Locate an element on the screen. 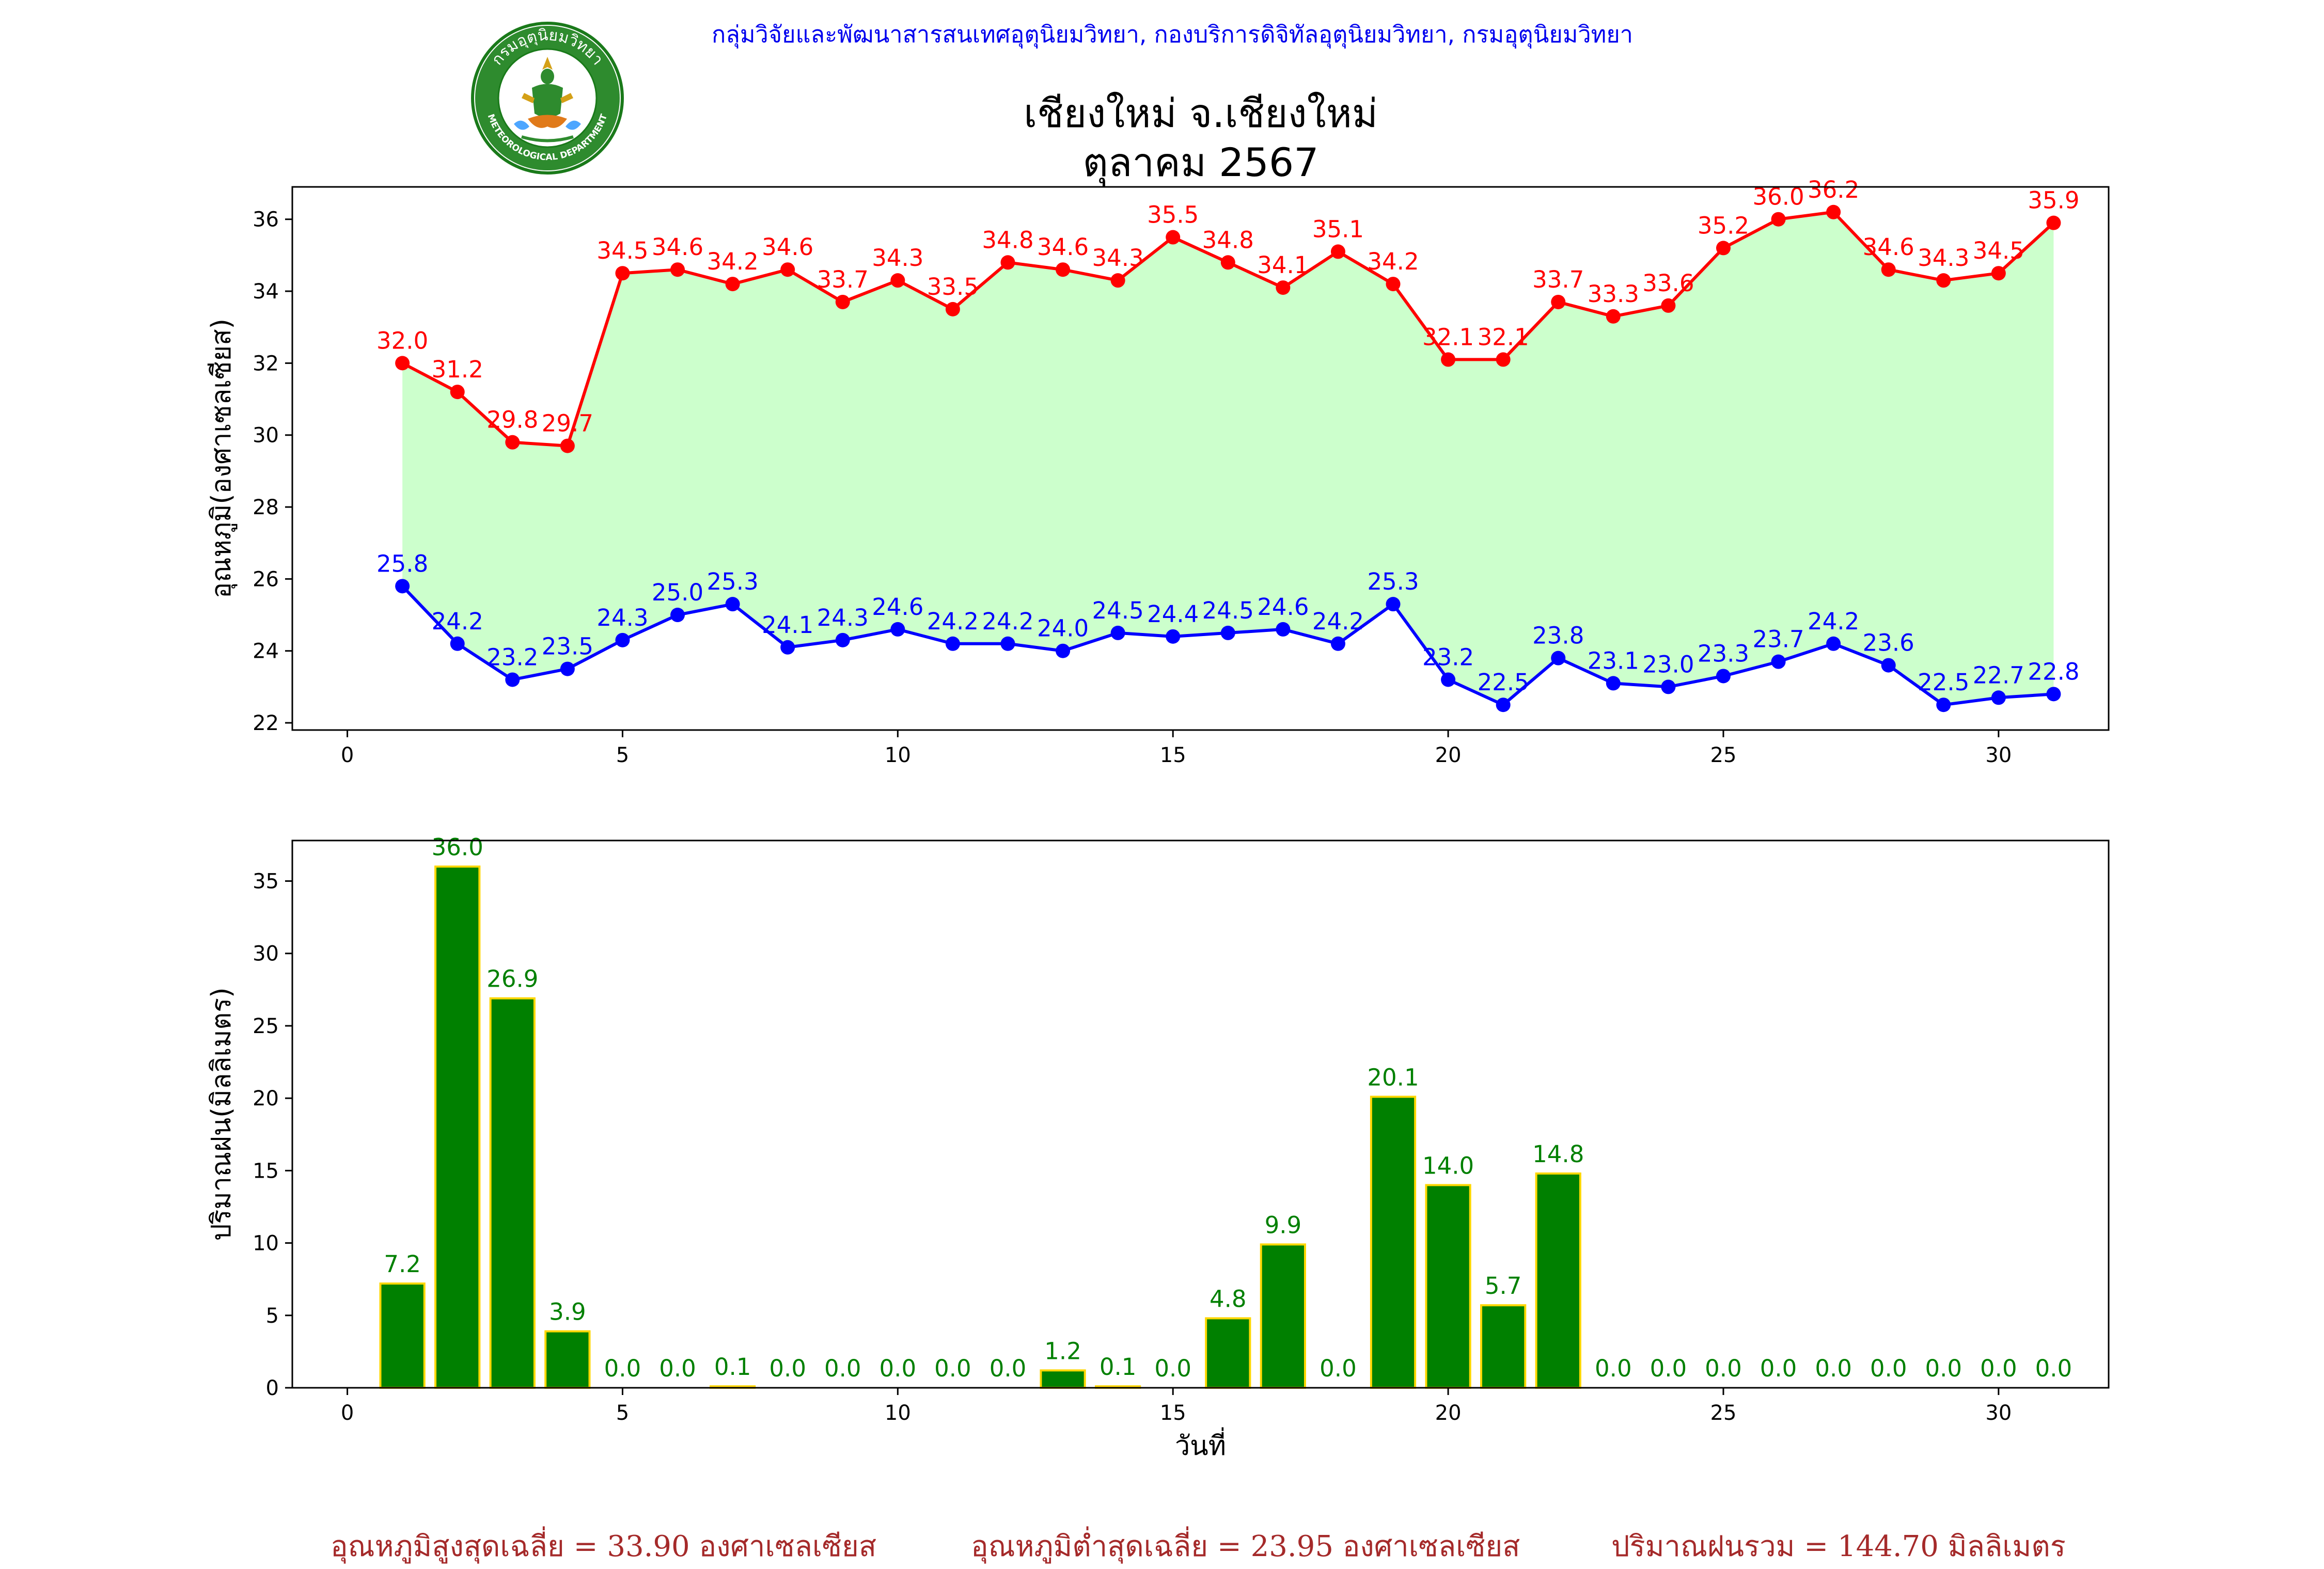 The image size is (2324, 1569). max-temp-data-label: 34.1 is located at coordinates (1283, 265).